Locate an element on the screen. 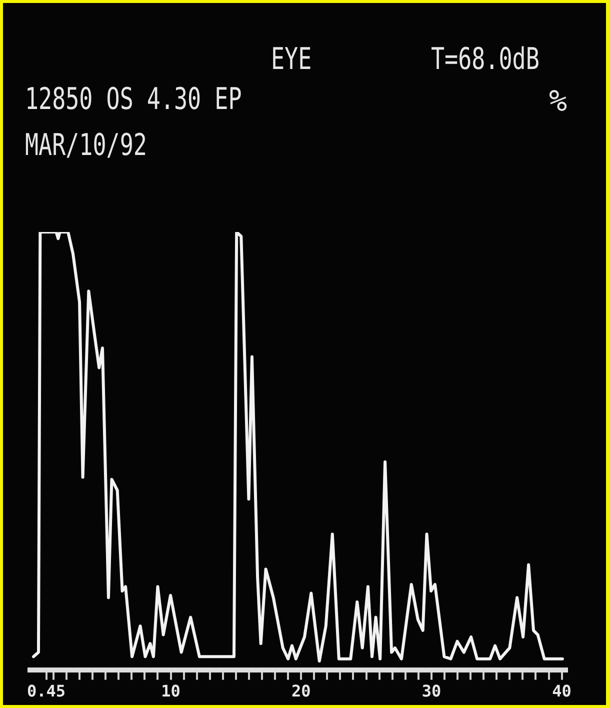 This screenshot has width=609, height=708. x-tick-label: 0.45 is located at coordinates (46, 691).